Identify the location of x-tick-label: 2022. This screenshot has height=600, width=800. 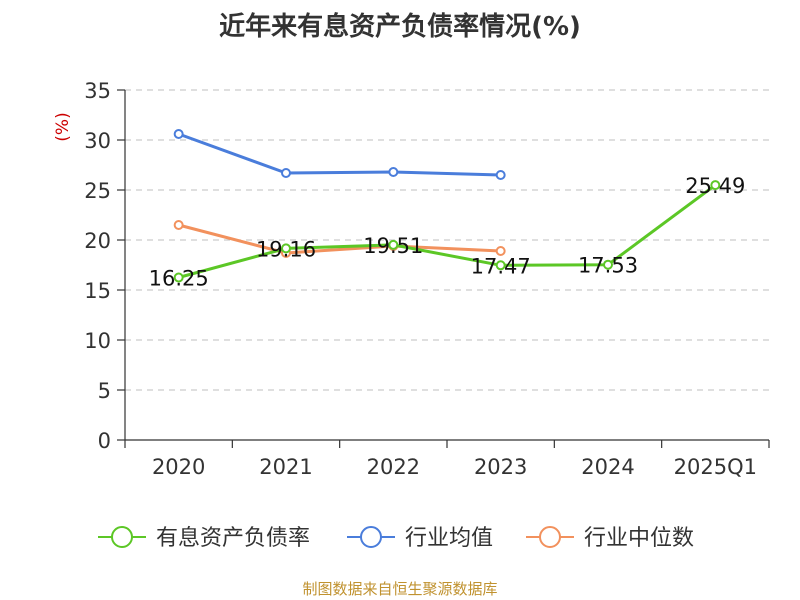
(393, 467).